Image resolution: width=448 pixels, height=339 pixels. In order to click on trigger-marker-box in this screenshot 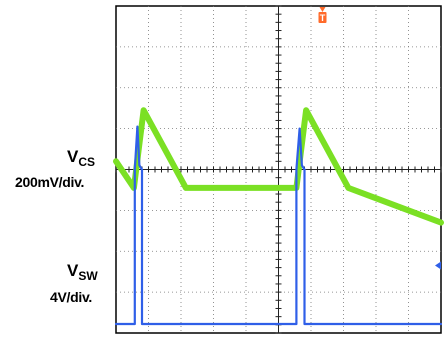, I will do `click(322, 17)`.